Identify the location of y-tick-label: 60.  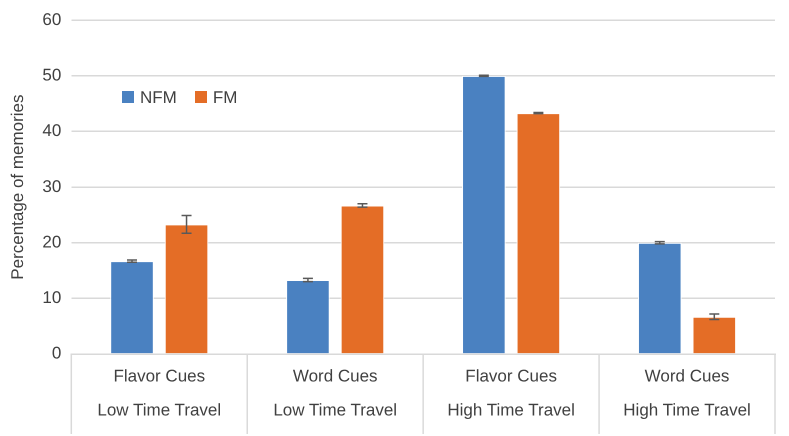
(52, 19).